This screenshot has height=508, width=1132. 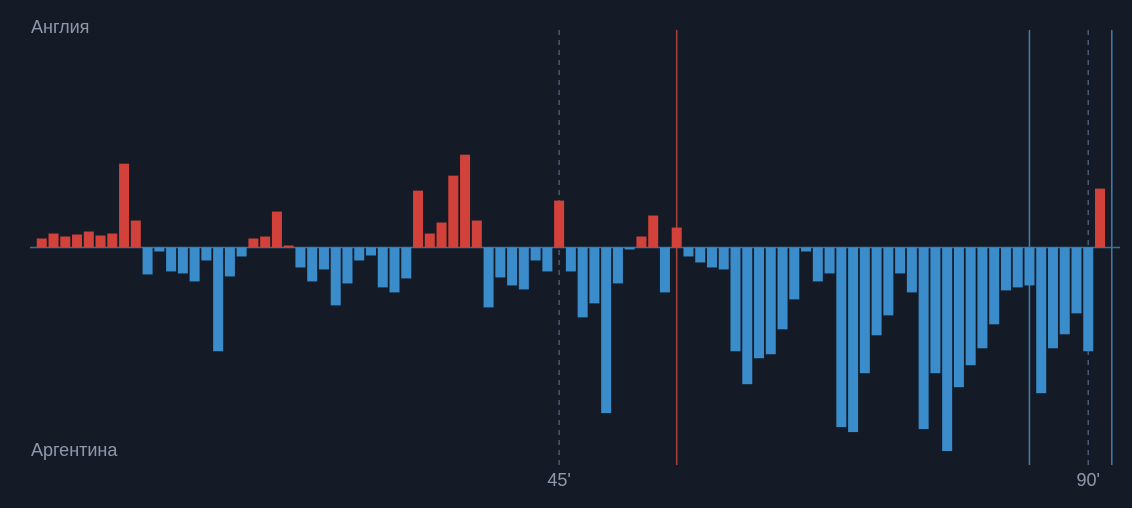 I want to click on x-tick-label: 90', so click(x=1088, y=480).